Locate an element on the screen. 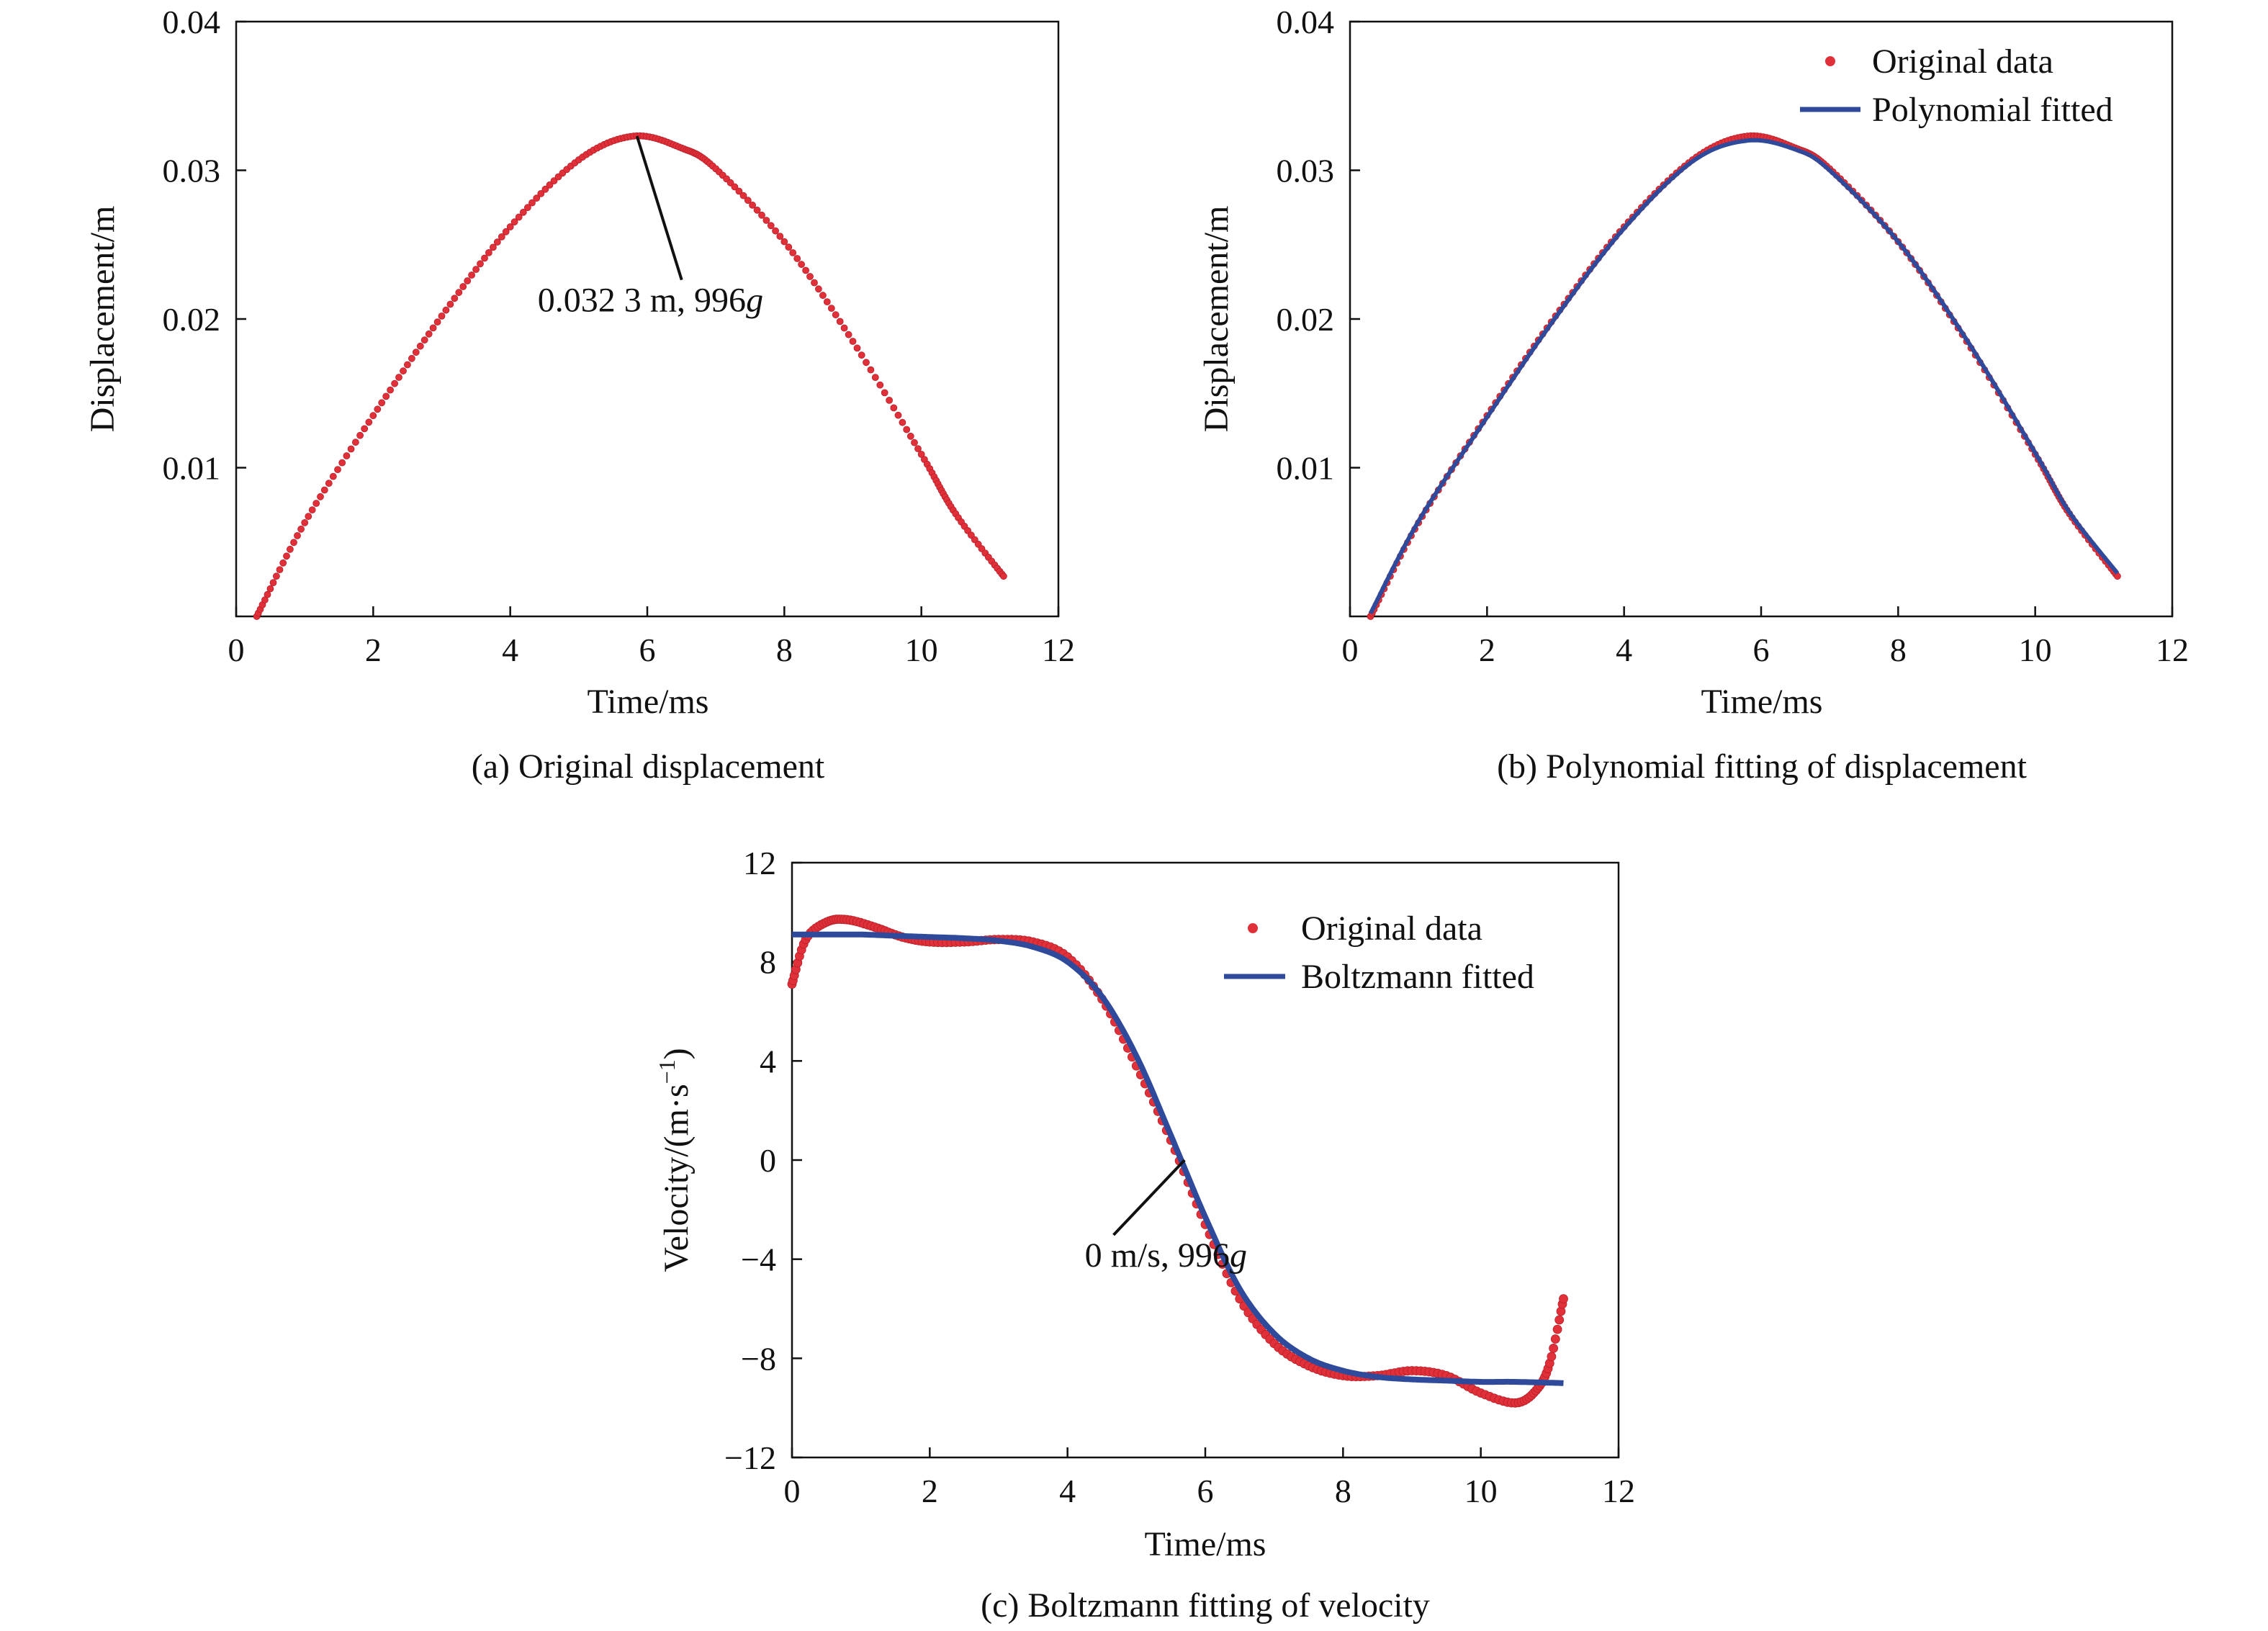  panel-c-y-axis-label: Velocity/(m·s−1) is located at coordinates (675, 1160).